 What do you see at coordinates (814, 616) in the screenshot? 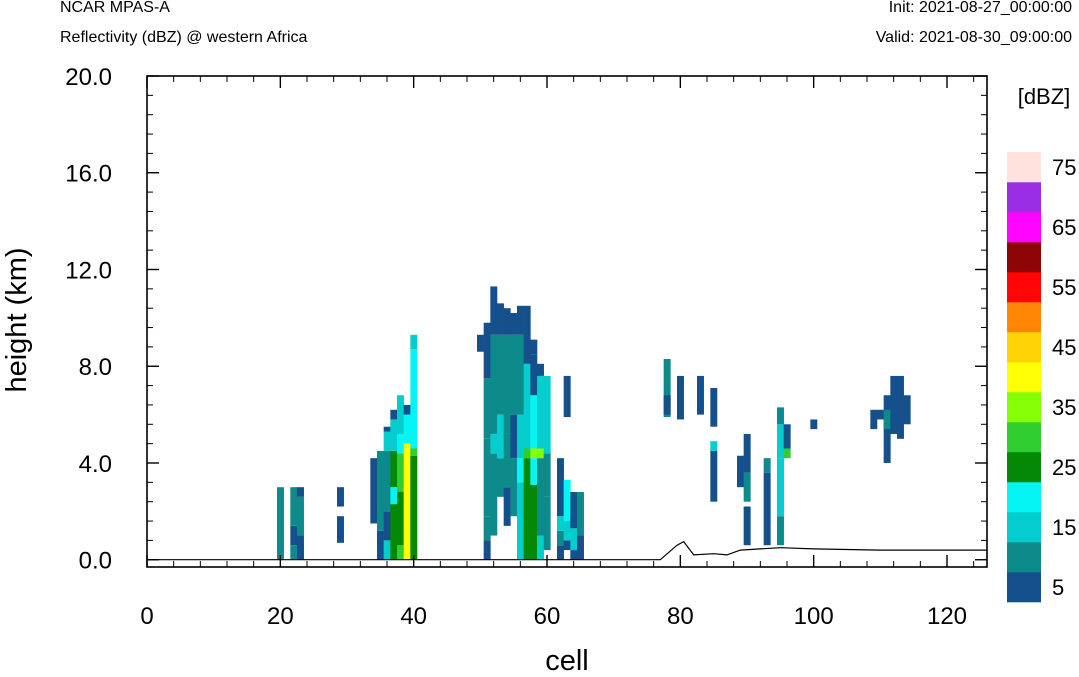
I see `x-tick-label: 100` at bounding box center [814, 616].